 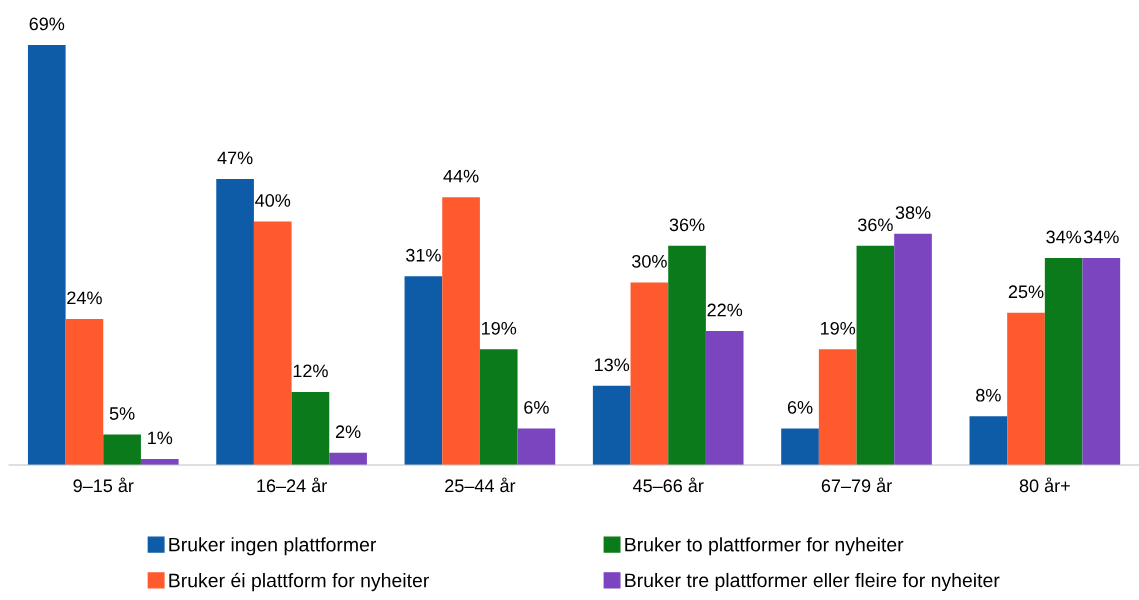 I want to click on data-label: 13%, so click(x=612, y=365).